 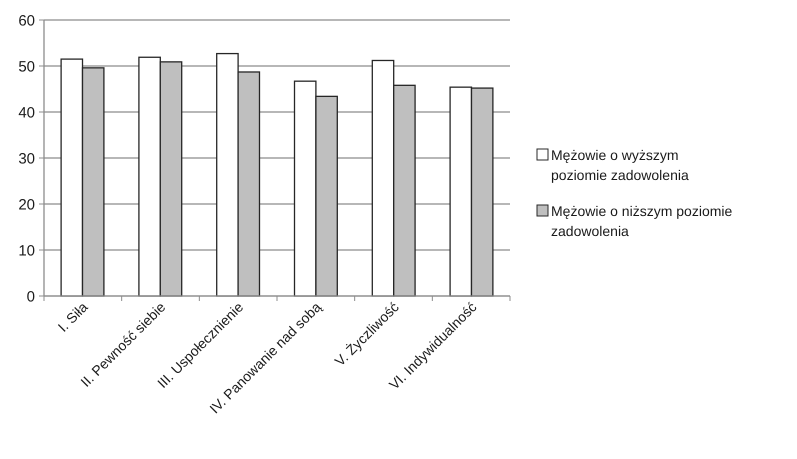 I want to click on legend-label: Mężowie o wyższym poziomie zadowolenia, so click(x=620, y=165).